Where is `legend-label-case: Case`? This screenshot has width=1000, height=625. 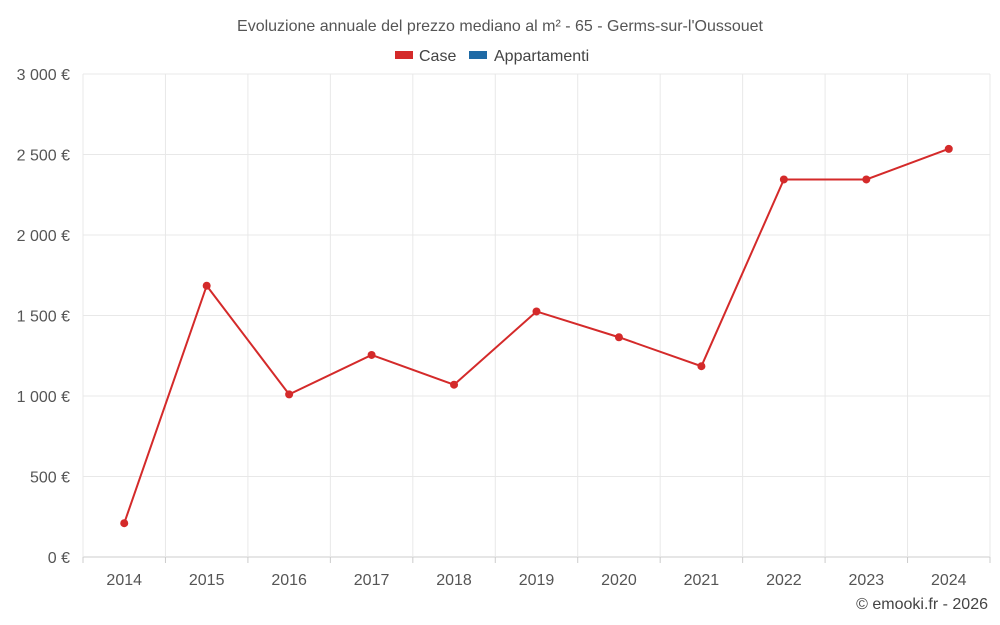 legend-label-case: Case is located at coordinates (437, 56).